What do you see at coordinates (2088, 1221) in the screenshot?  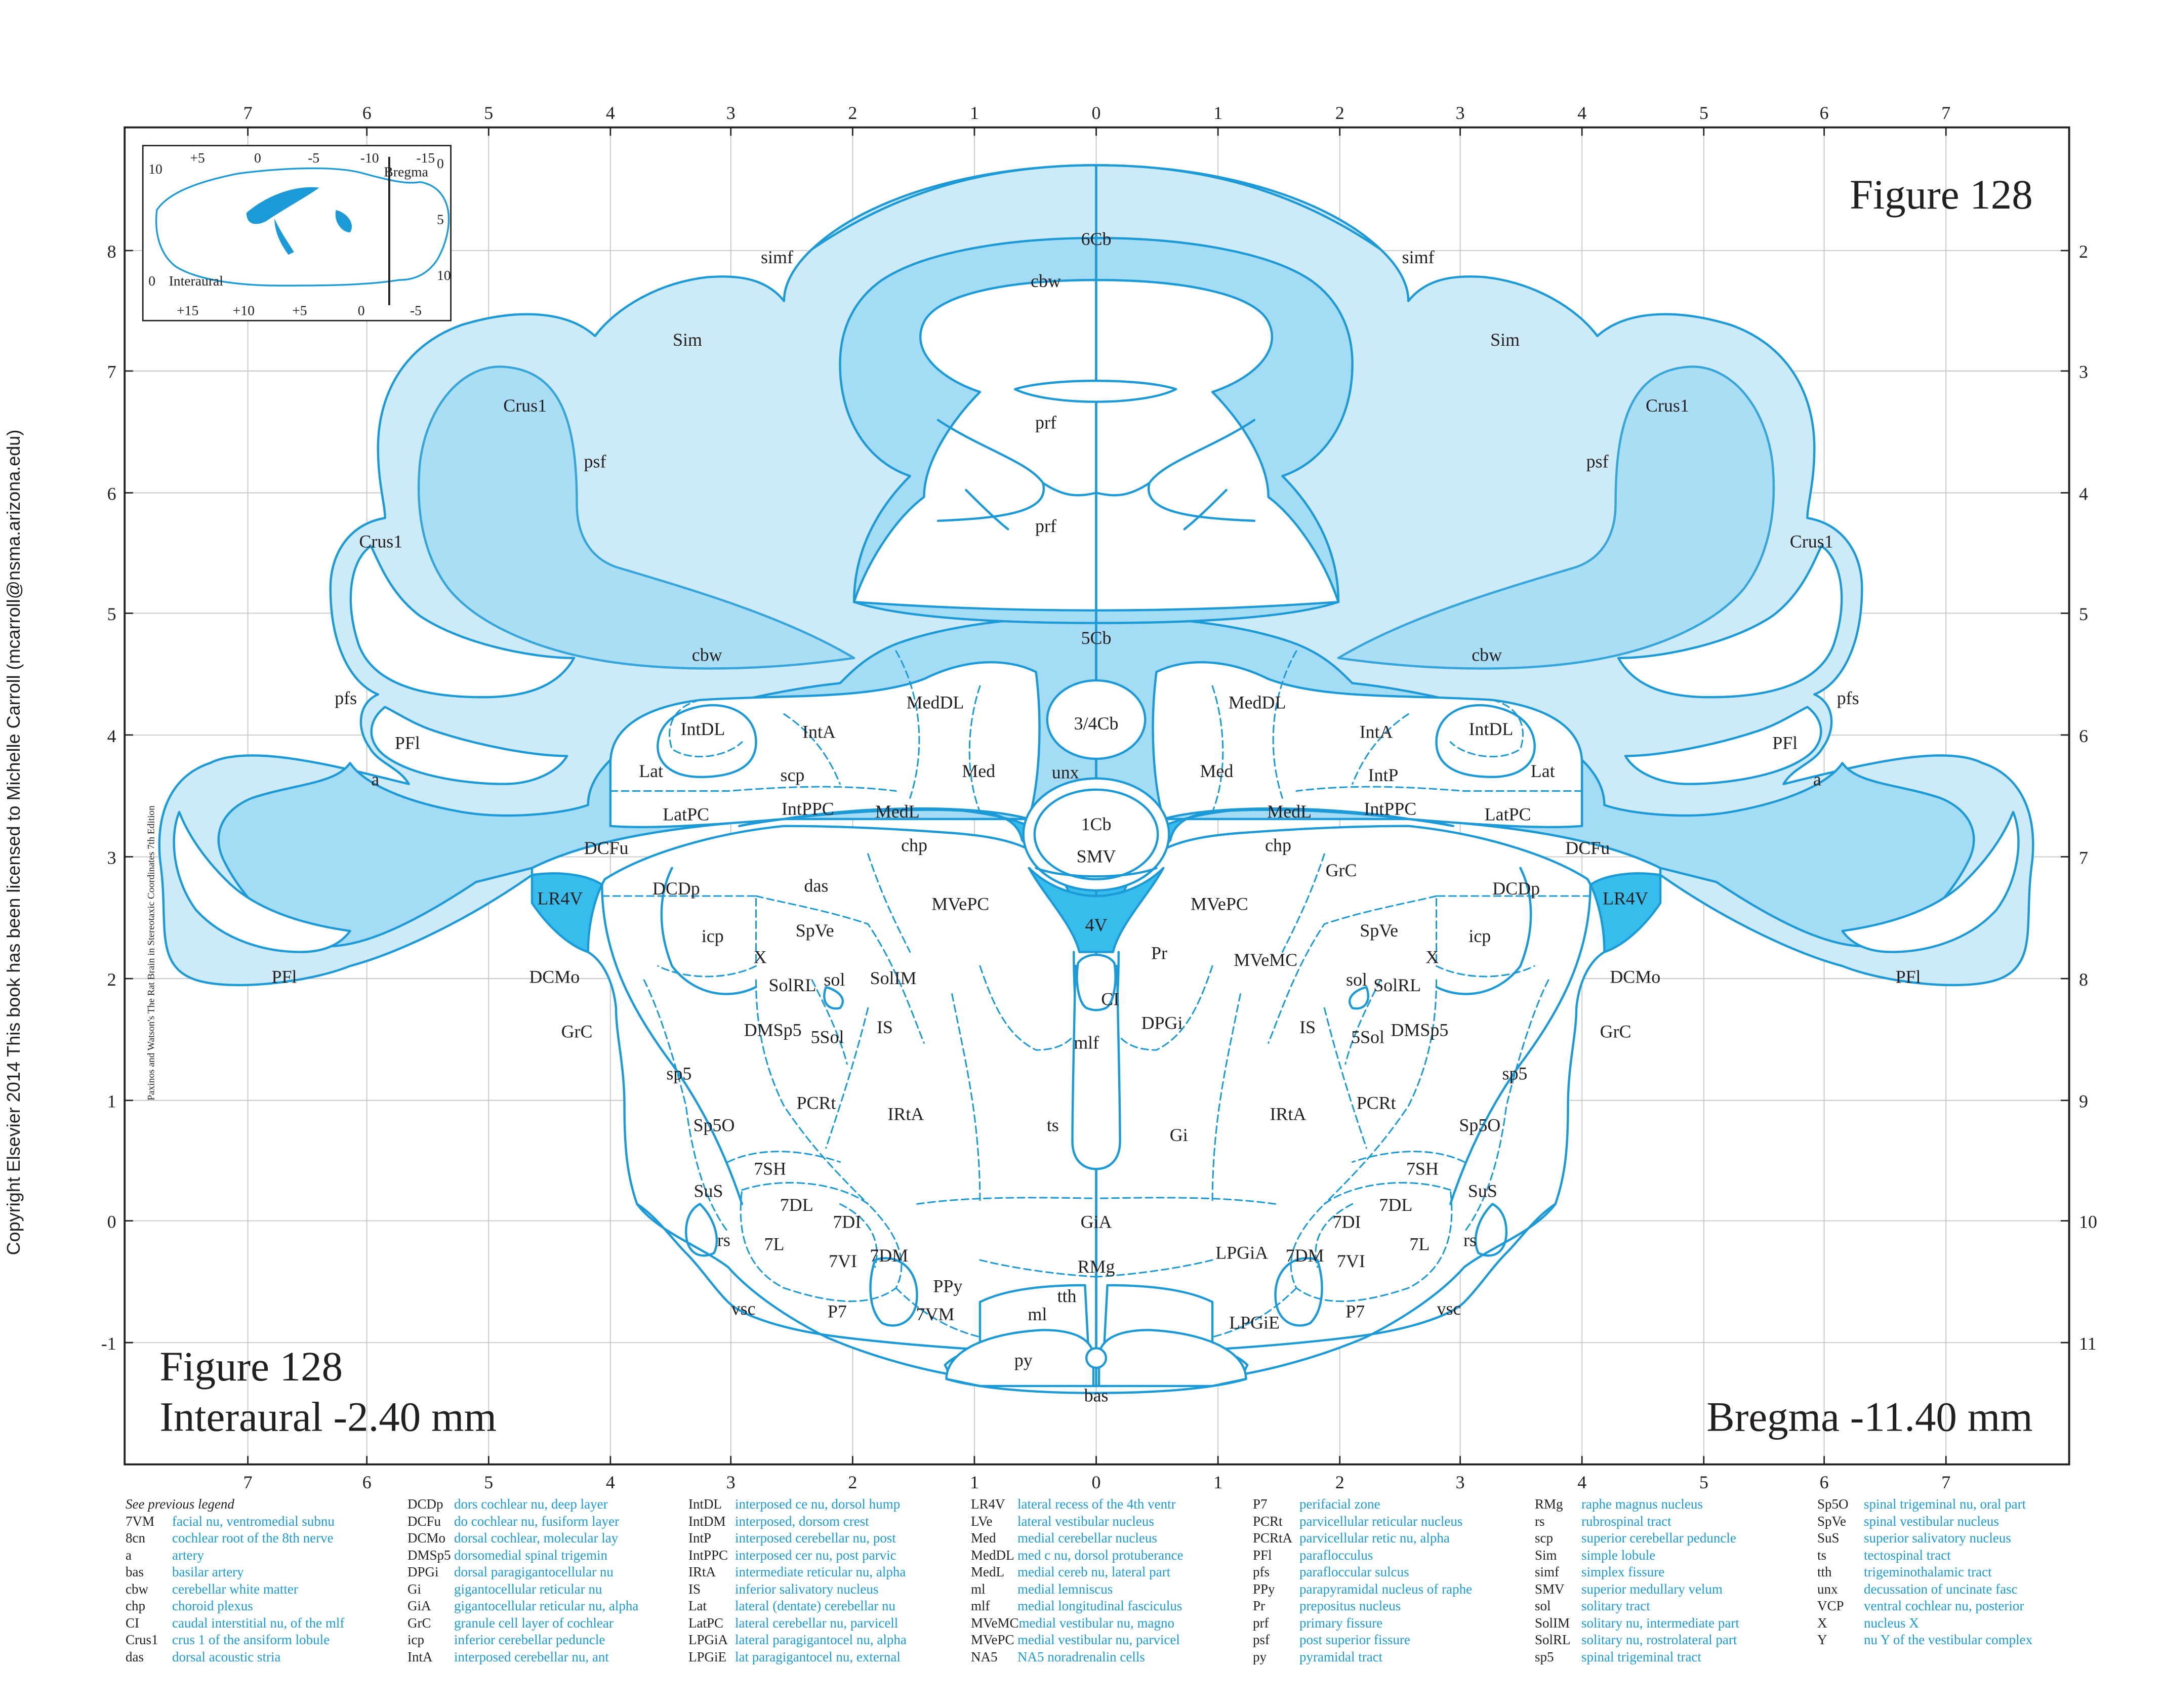 I see `axis-right-label: 10` at bounding box center [2088, 1221].